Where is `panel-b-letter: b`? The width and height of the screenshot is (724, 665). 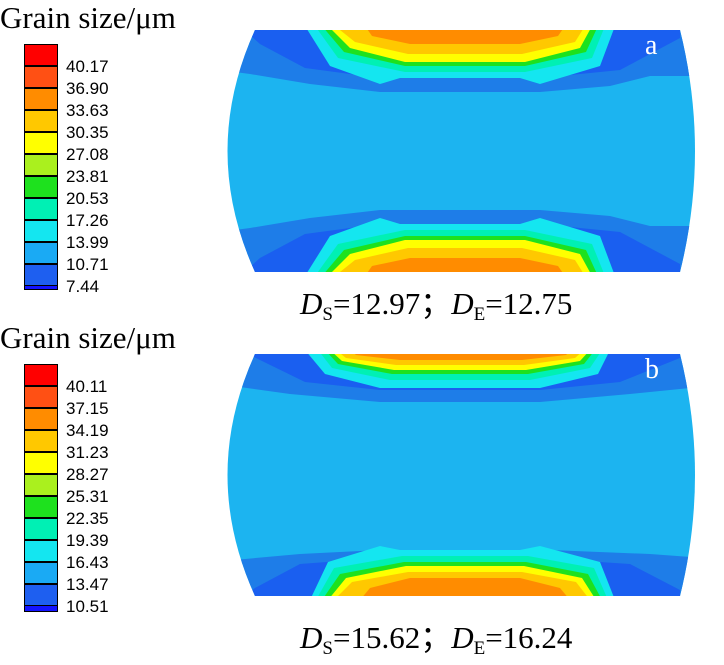 panel-b-letter: b is located at coordinates (652, 369).